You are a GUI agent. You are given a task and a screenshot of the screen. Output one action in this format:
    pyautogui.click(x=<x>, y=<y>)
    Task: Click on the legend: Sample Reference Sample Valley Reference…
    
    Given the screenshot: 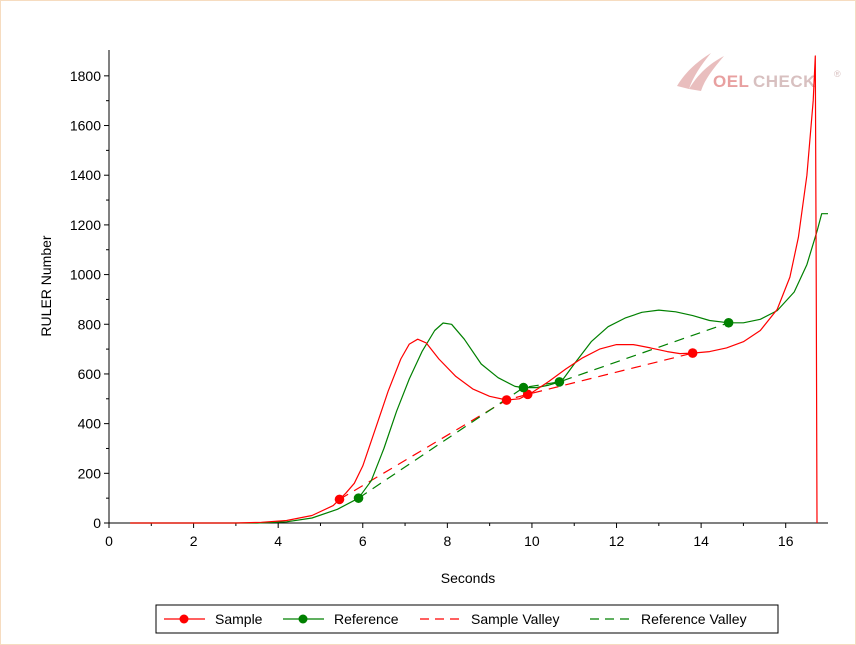 What is the action you would take?
    pyautogui.click(x=467, y=619)
    